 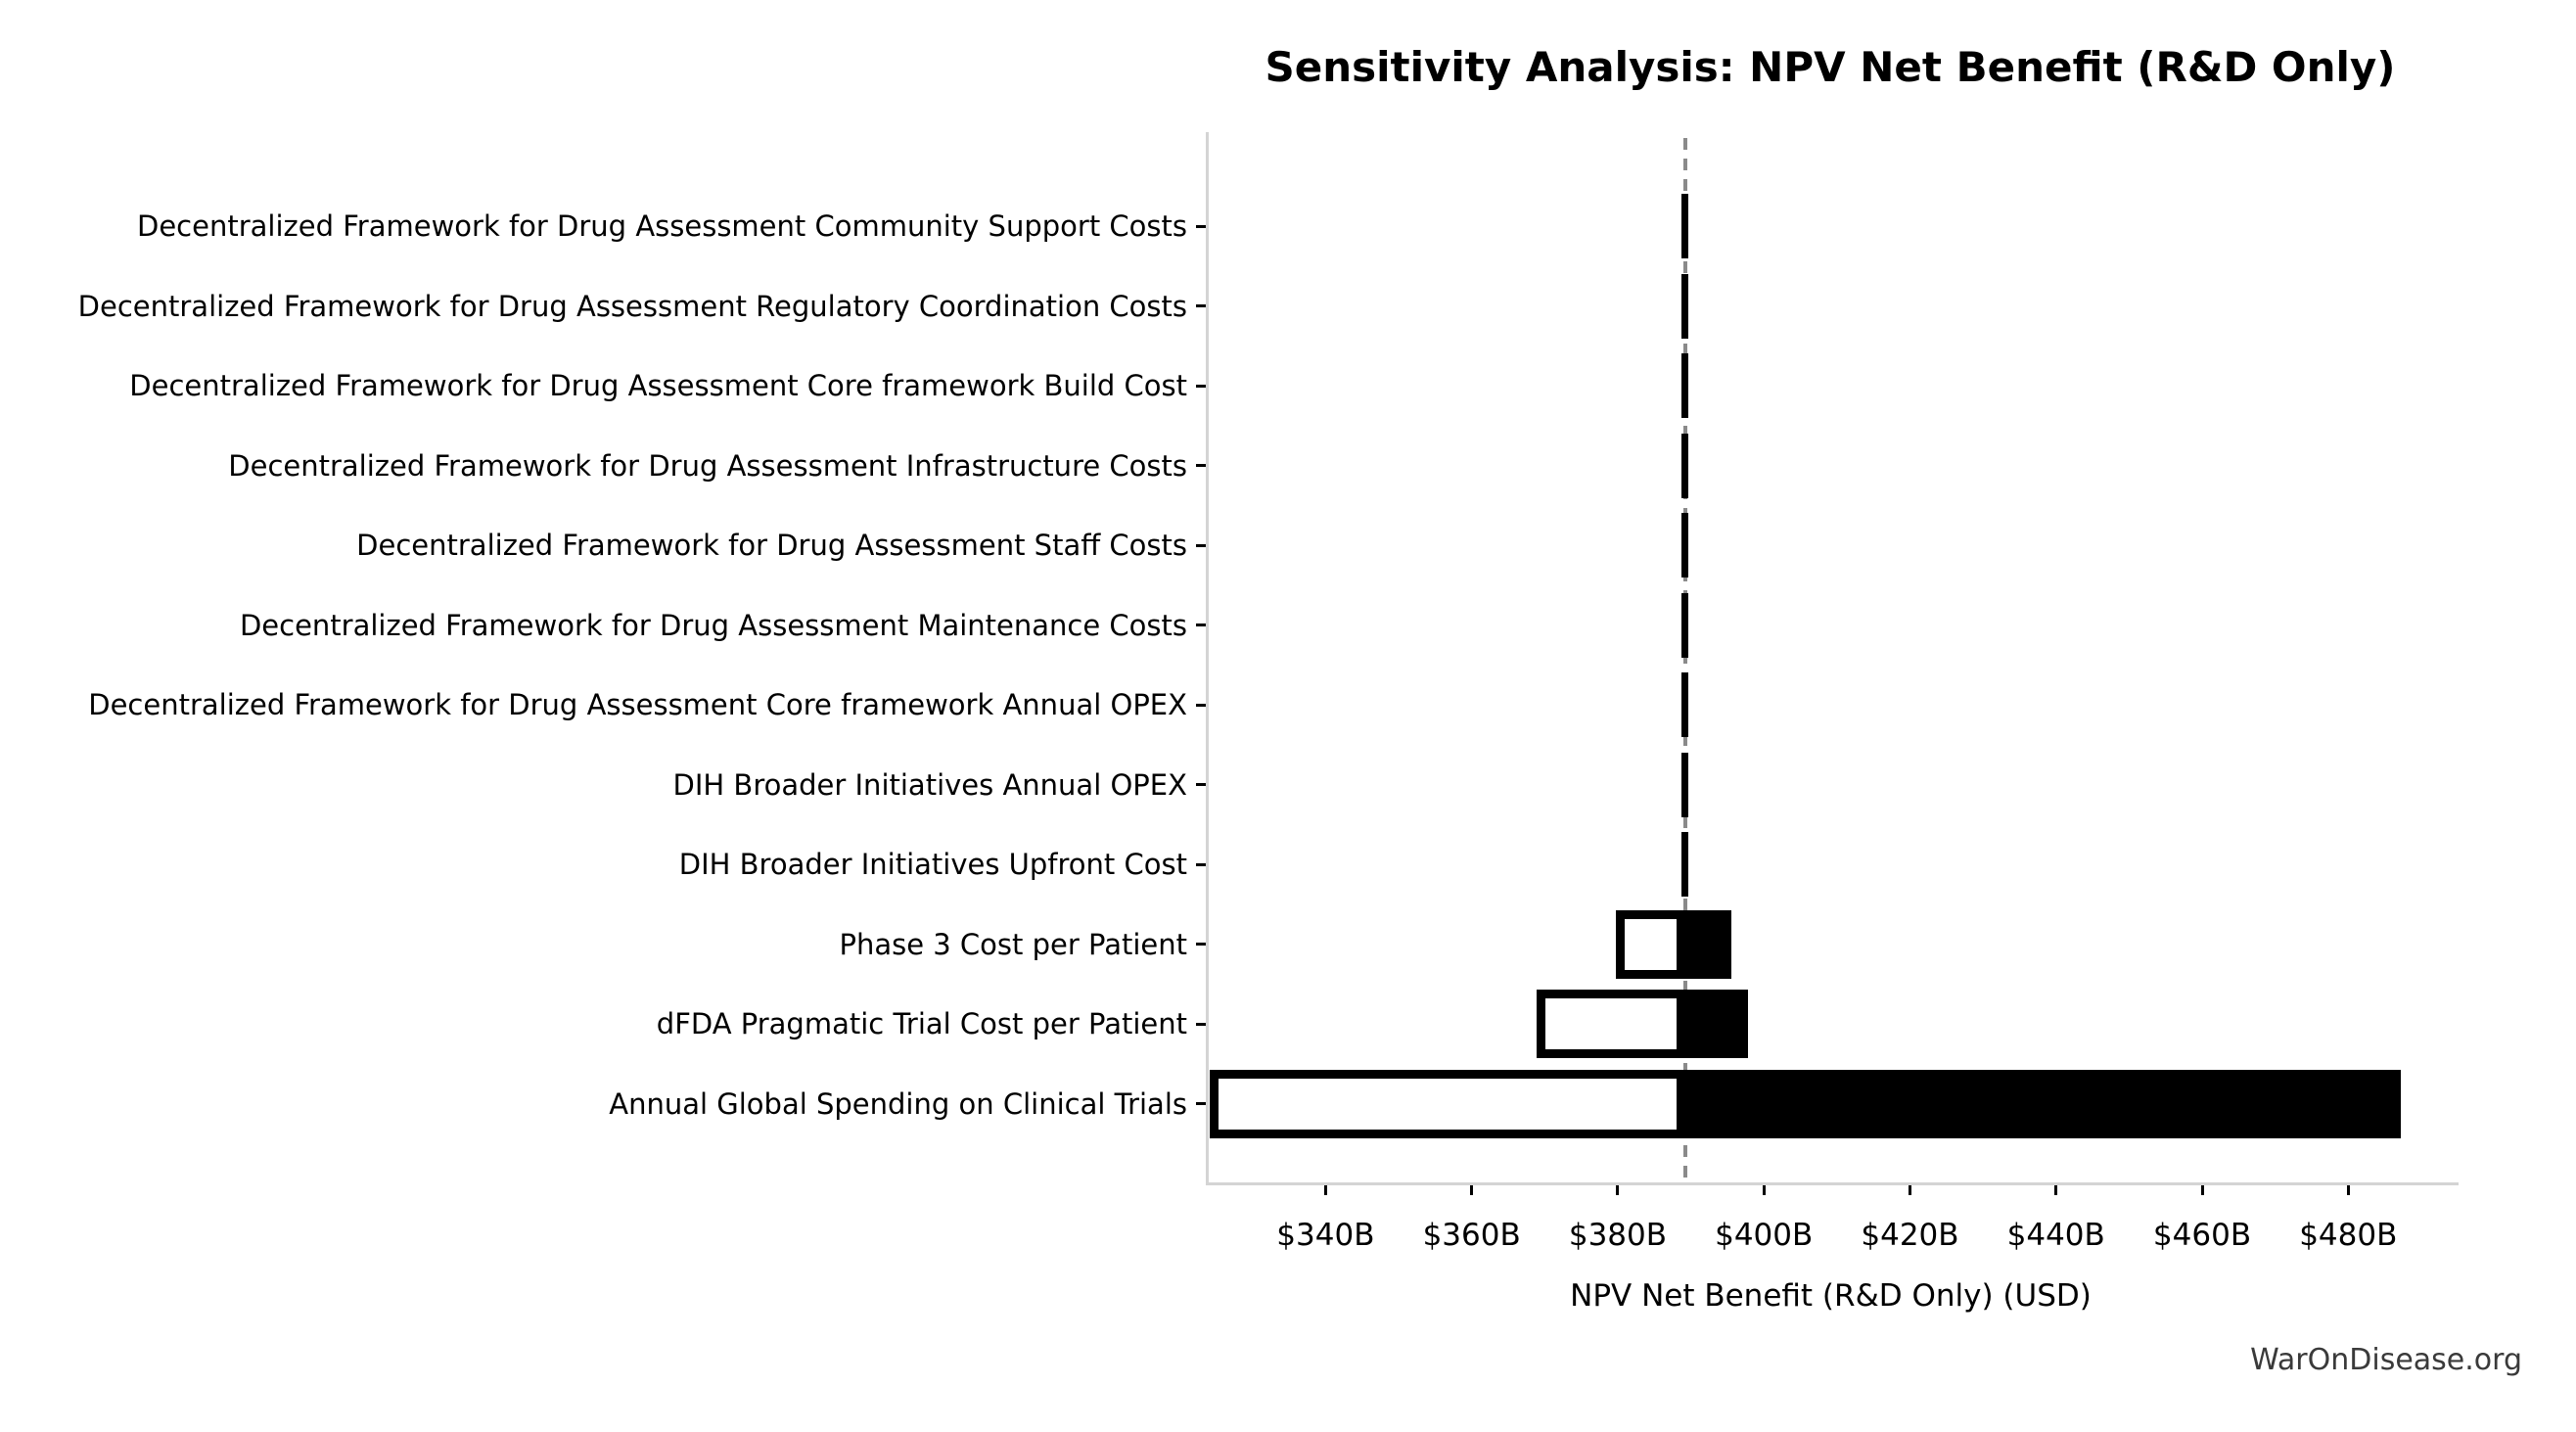 I want to click on y-label: dFDA Pragmatic Trial Cost per Patient, so click(x=921, y=1023).